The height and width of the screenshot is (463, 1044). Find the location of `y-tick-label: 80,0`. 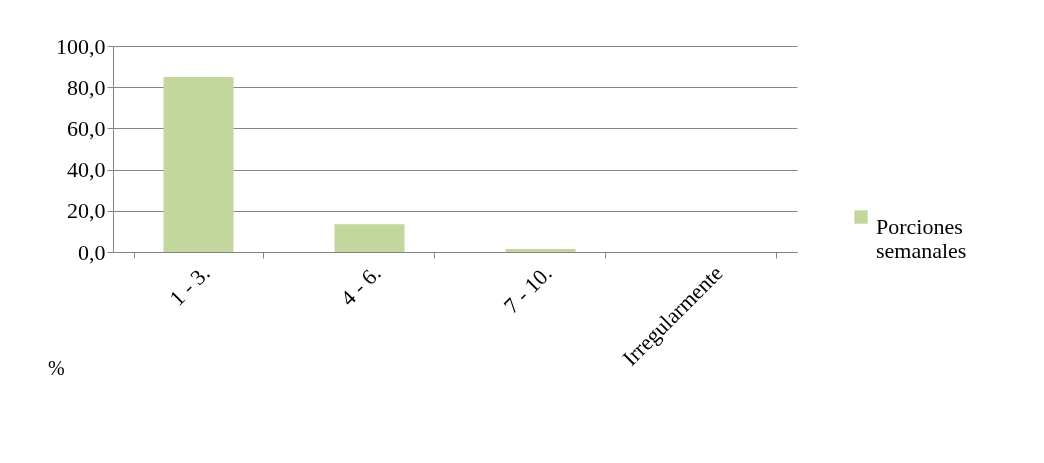

y-tick-label: 80,0 is located at coordinates (86, 87).